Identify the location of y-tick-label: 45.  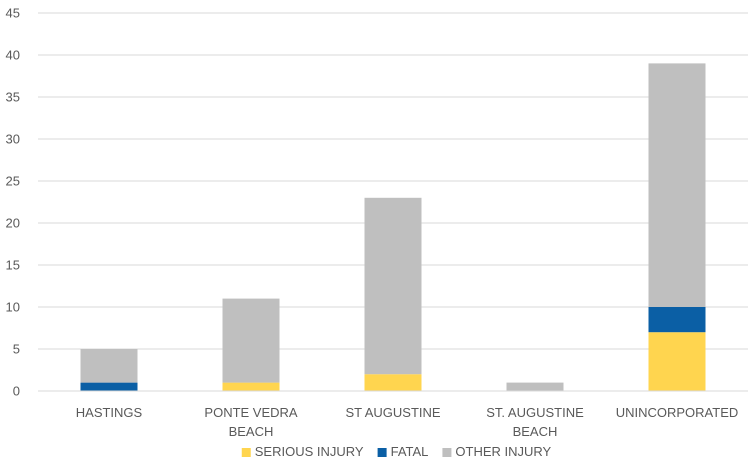
(13, 13).